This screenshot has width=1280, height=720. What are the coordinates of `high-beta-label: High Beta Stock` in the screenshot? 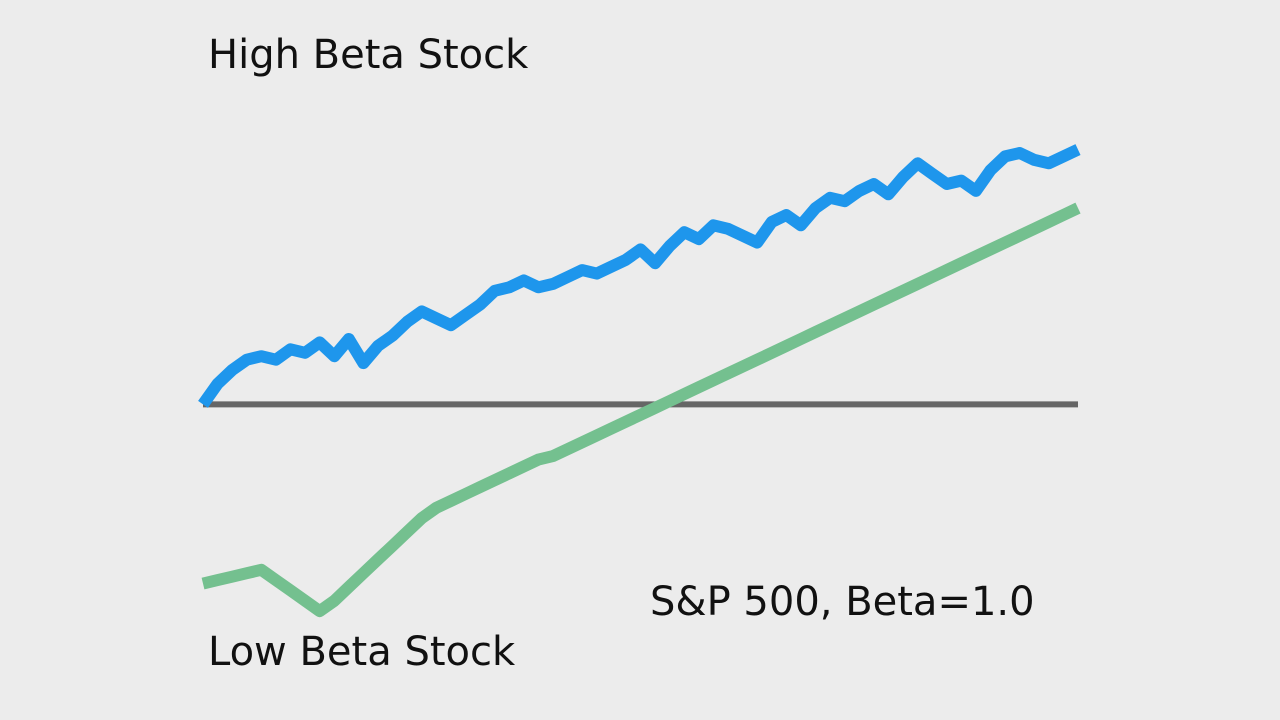 It's located at (368, 55).